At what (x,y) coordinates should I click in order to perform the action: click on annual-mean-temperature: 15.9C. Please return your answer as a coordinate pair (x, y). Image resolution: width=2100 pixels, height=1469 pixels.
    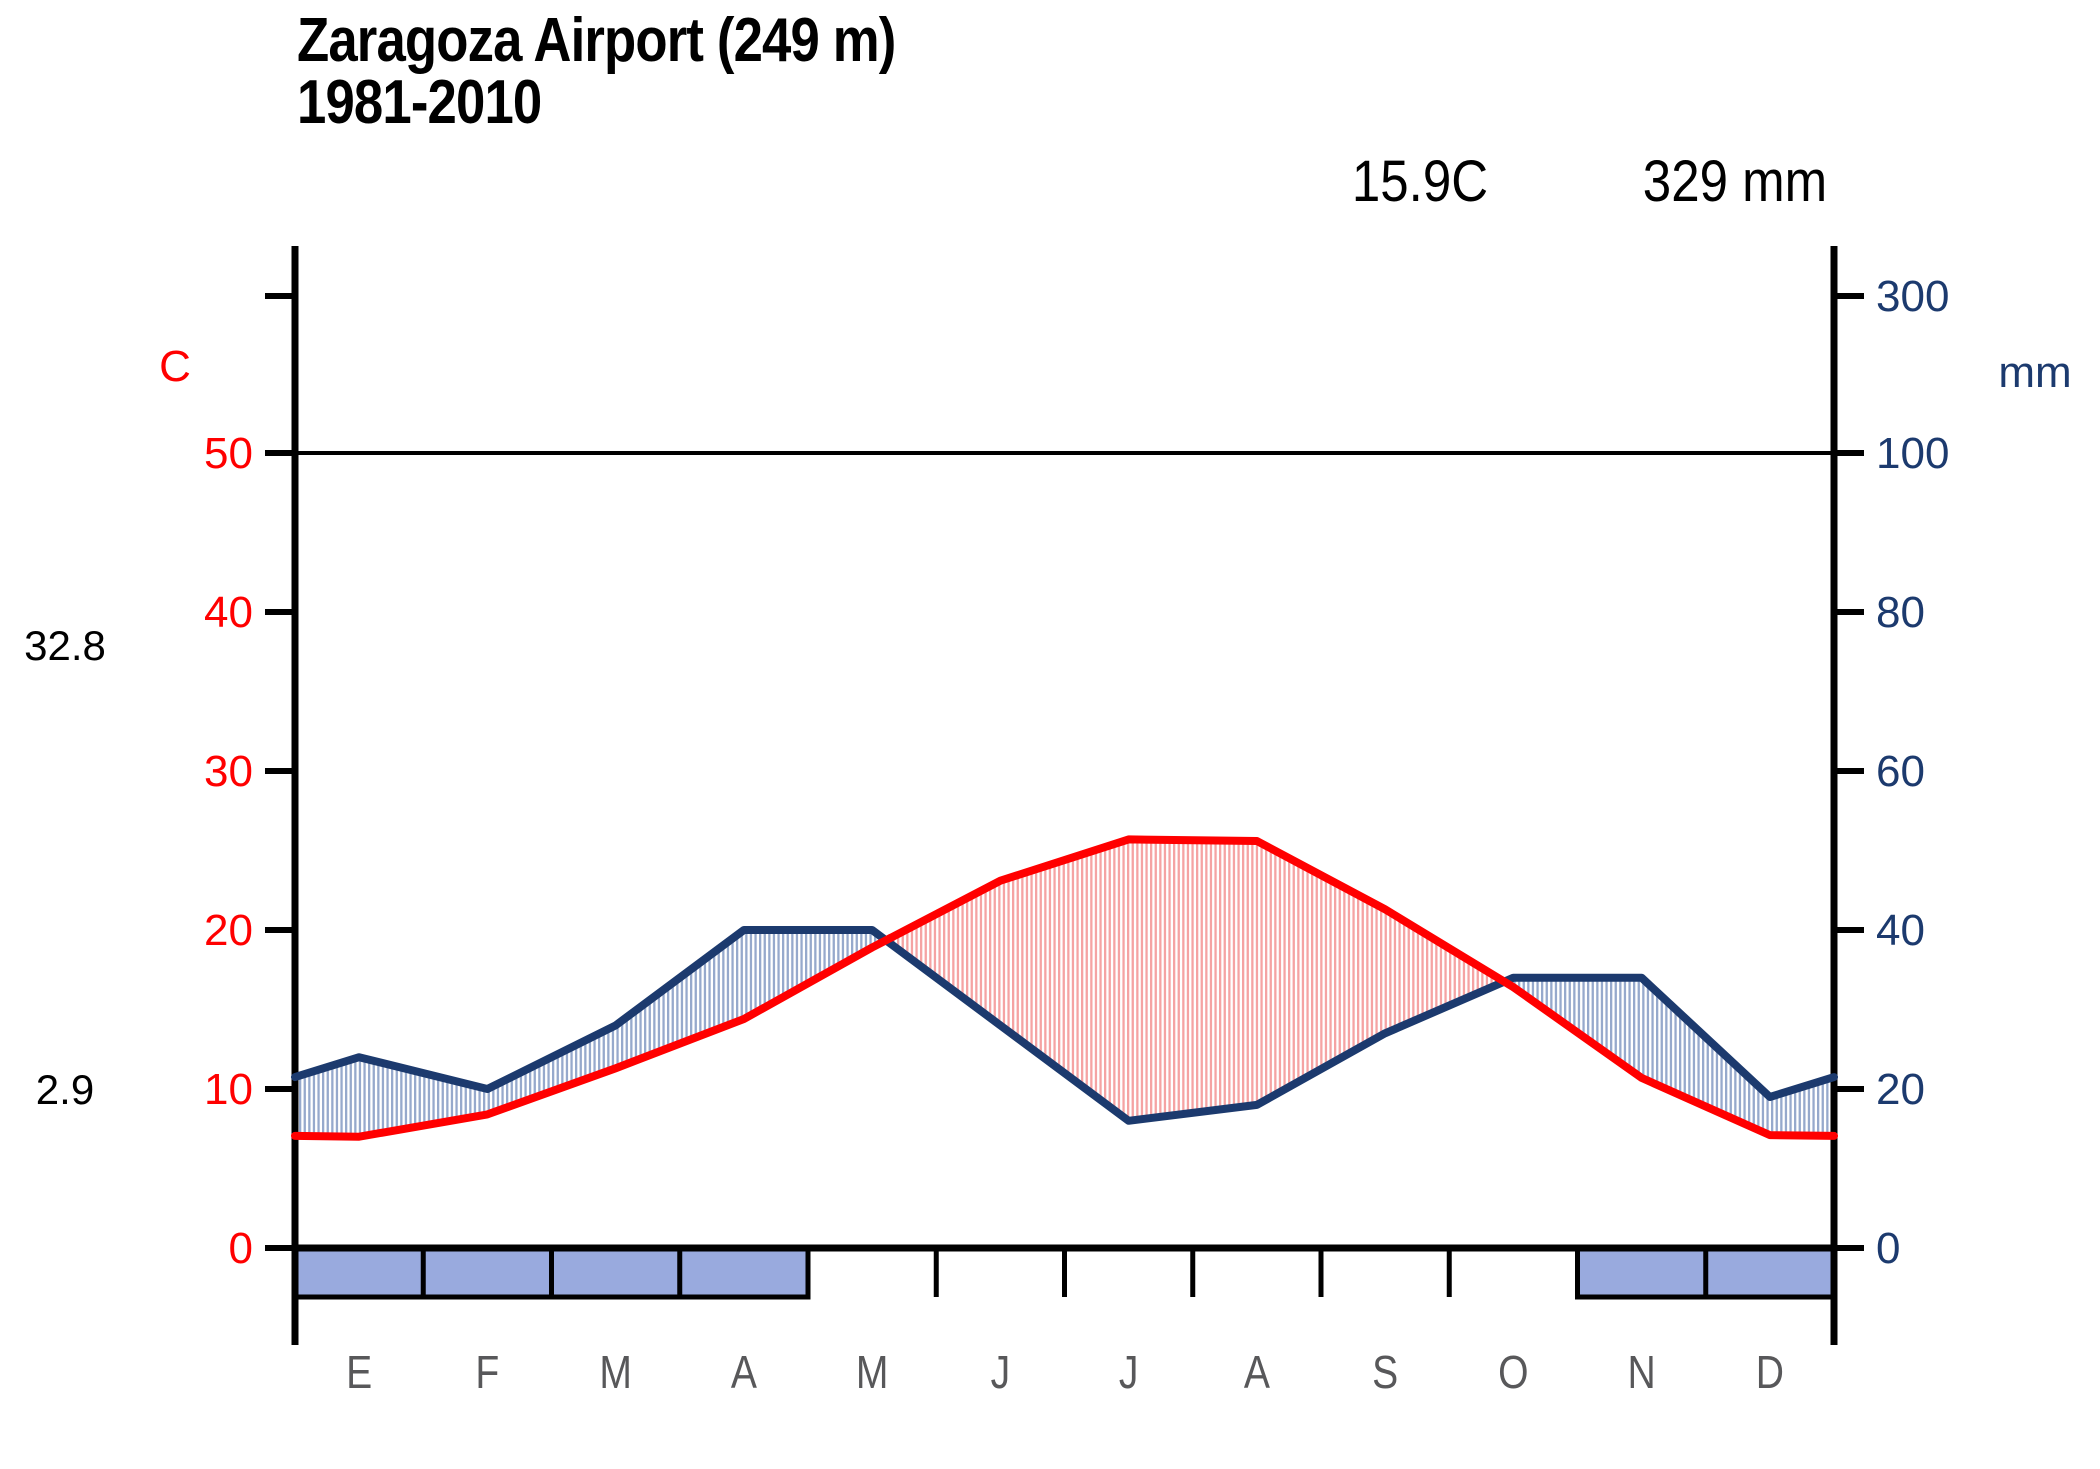
    Looking at the image, I should click on (1420, 181).